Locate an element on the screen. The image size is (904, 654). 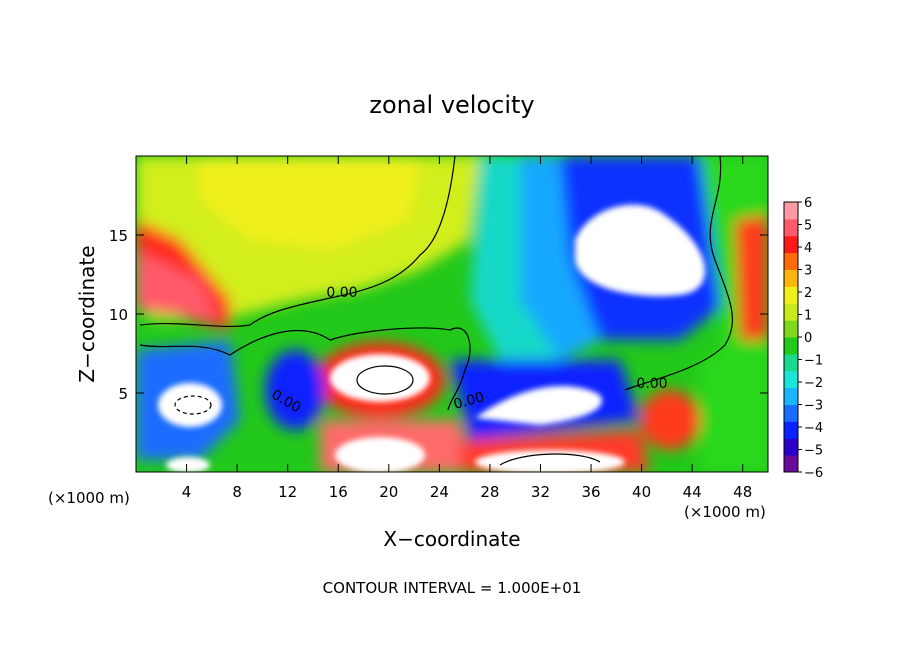
colorbar-tick-label: 4 is located at coordinates (808, 248).